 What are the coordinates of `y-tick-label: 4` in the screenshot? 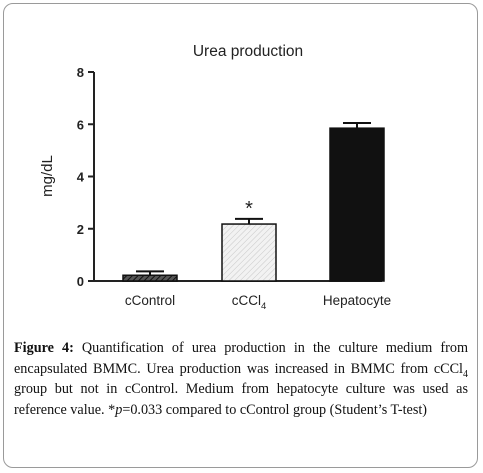 It's located at (81, 177).